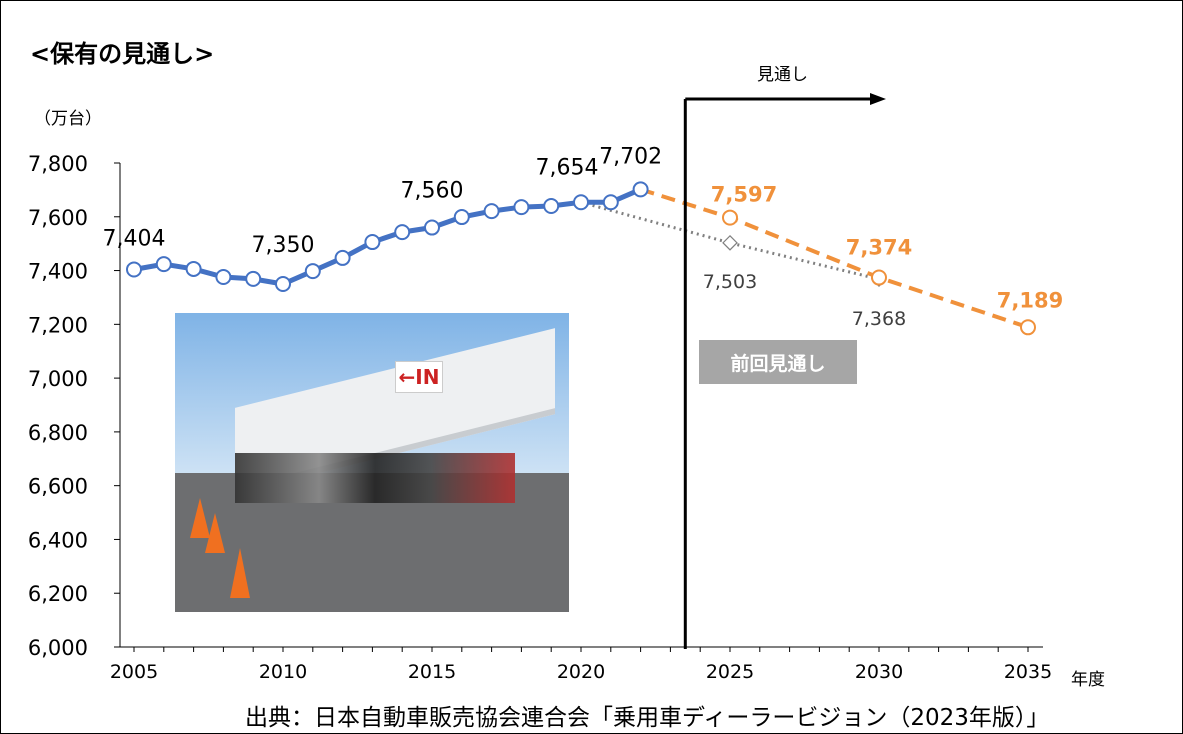 The width and height of the screenshot is (1183, 734). What do you see at coordinates (134, 238) in the screenshot?
I see `data-label-actual: 7,404` at bounding box center [134, 238].